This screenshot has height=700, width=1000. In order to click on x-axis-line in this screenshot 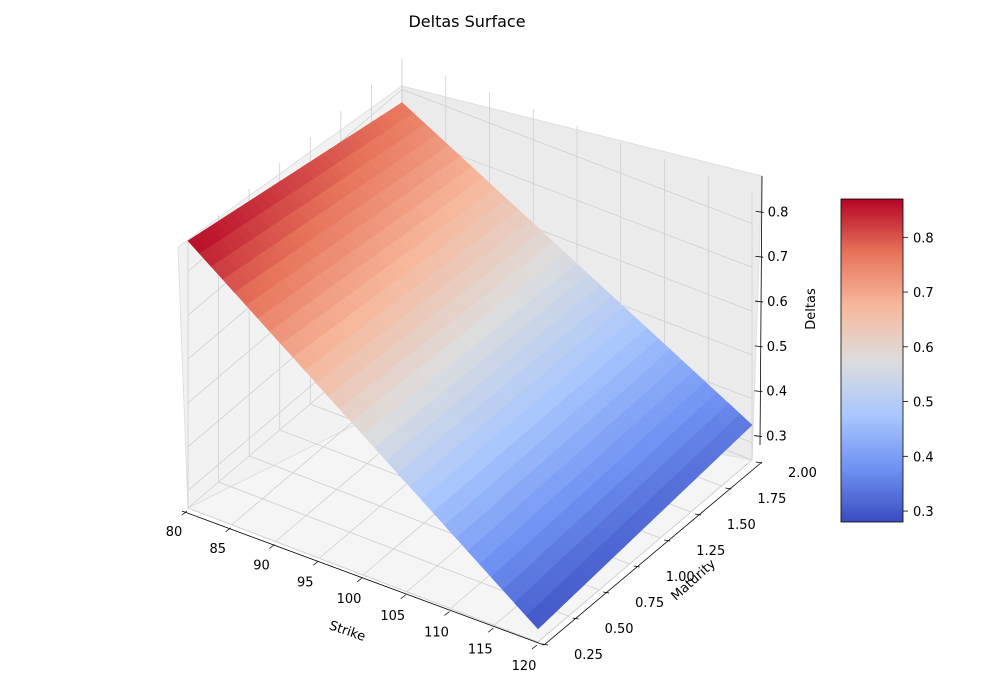, I will do `click(363, 578)`.